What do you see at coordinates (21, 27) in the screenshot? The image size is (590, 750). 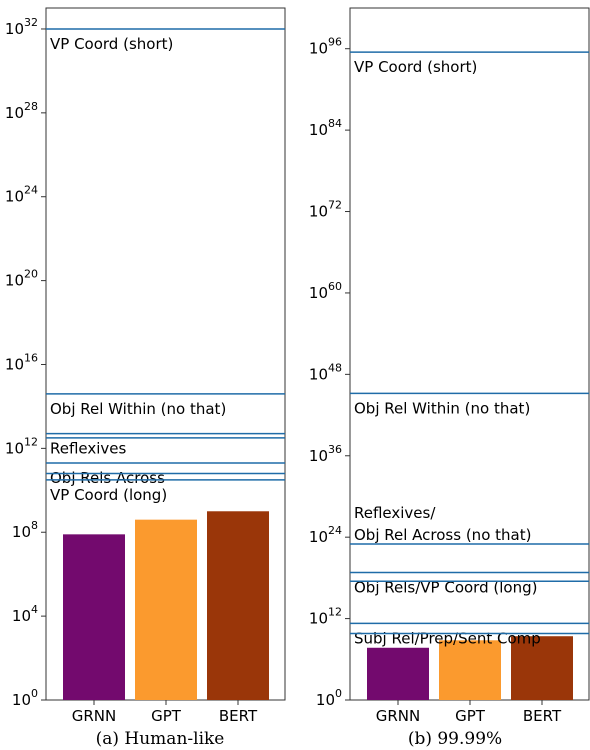 I see `y-tick-label: 1032` at bounding box center [21, 27].